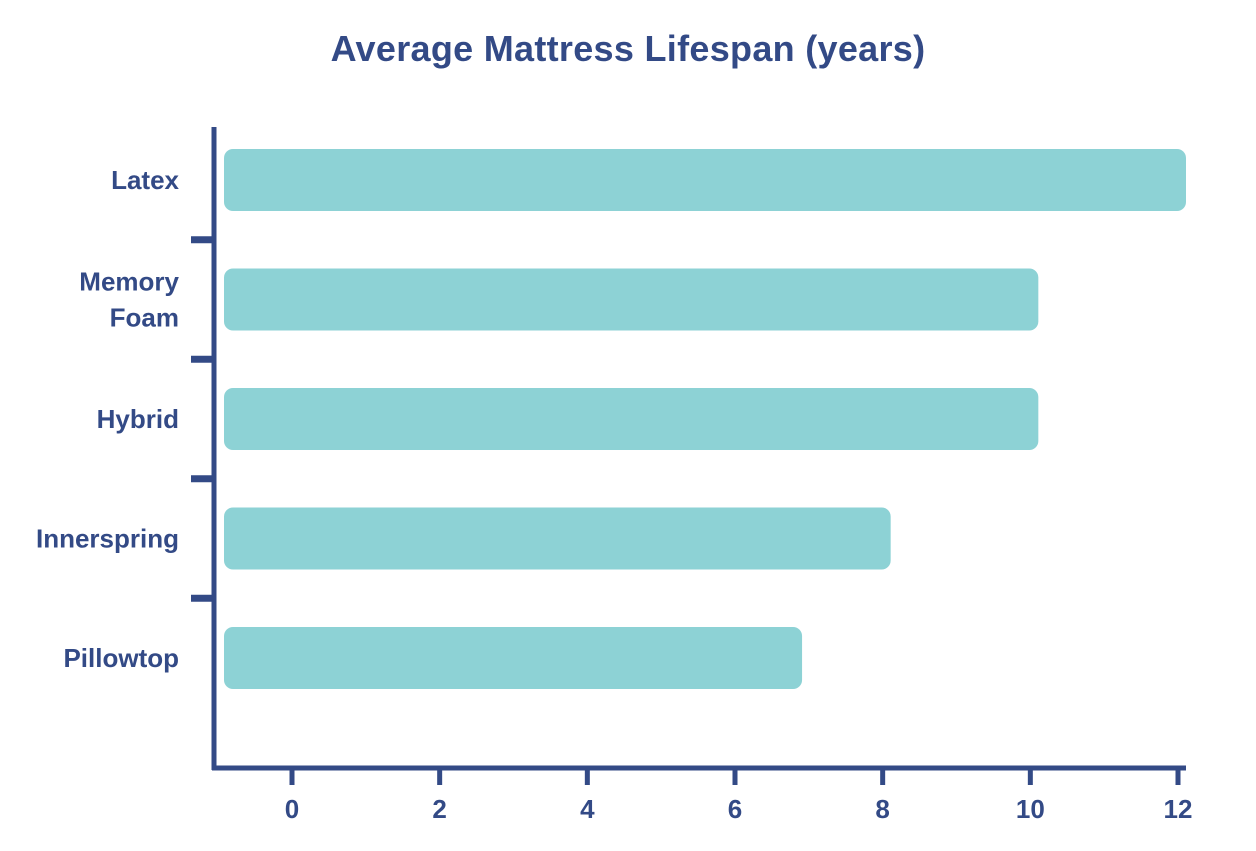  I want to click on category-label-line: Memory, so click(129, 282).